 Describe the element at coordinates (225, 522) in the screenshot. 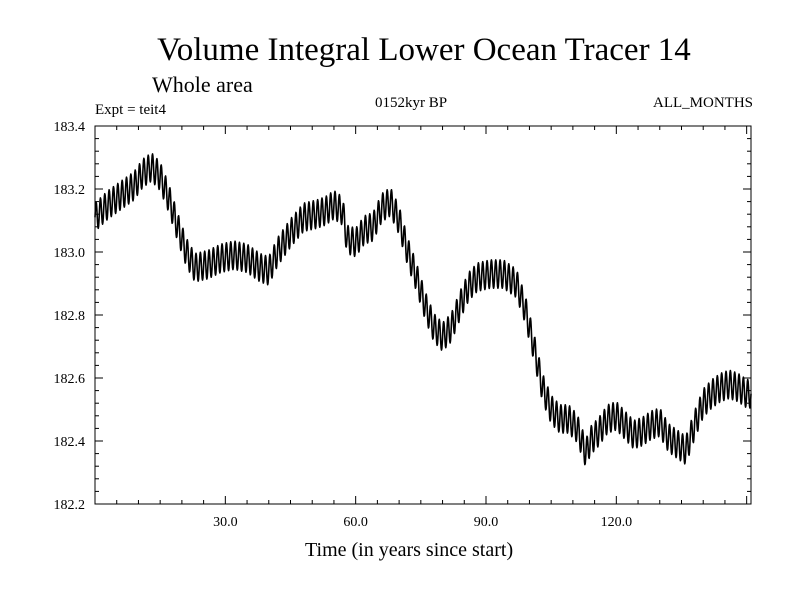

I see `x-tick-label: 30.0` at that location.